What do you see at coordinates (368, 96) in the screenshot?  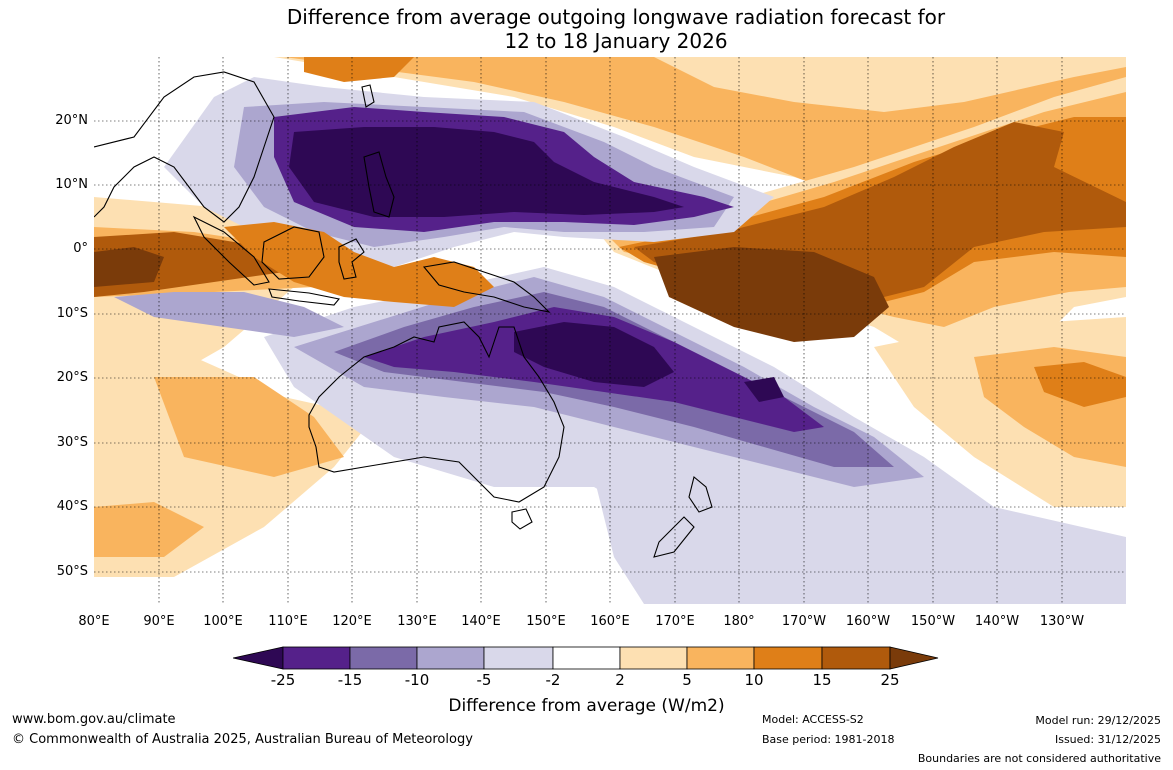 I see `coast-taiwan` at bounding box center [368, 96].